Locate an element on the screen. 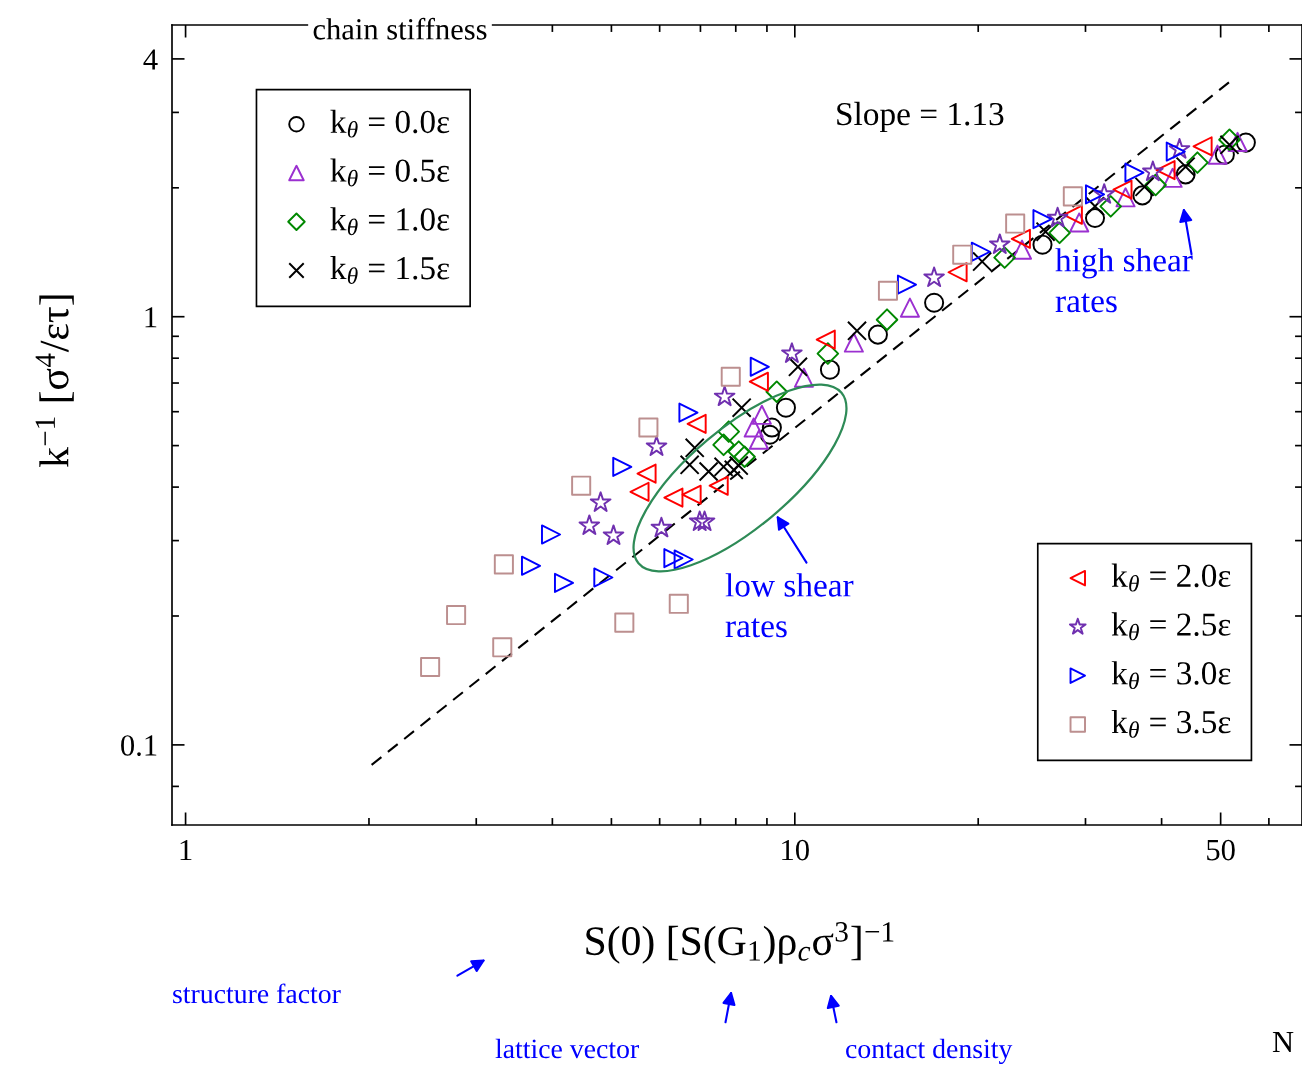 This screenshot has height=1067, width=1302. text: N is located at coordinates (1283, 1041).